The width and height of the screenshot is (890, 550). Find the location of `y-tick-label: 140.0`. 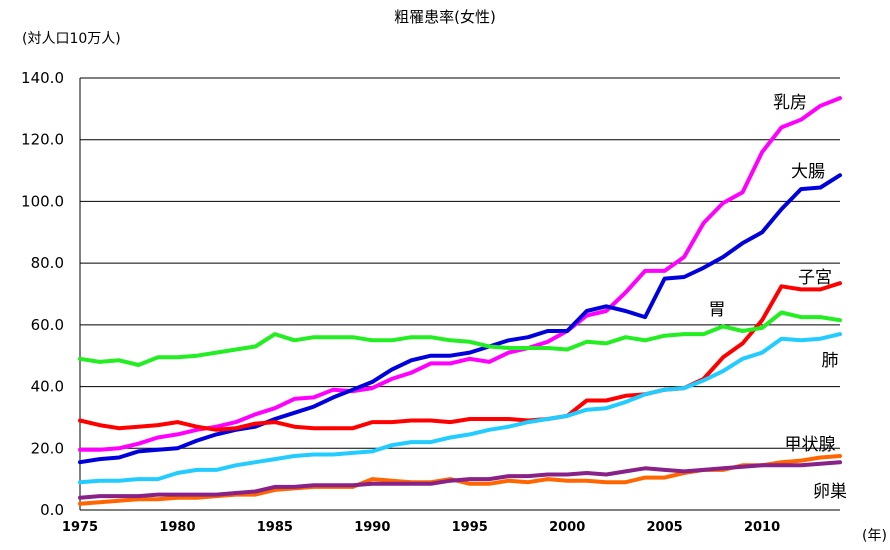

y-tick-label: 140.0 is located at coordinates (42, 78).